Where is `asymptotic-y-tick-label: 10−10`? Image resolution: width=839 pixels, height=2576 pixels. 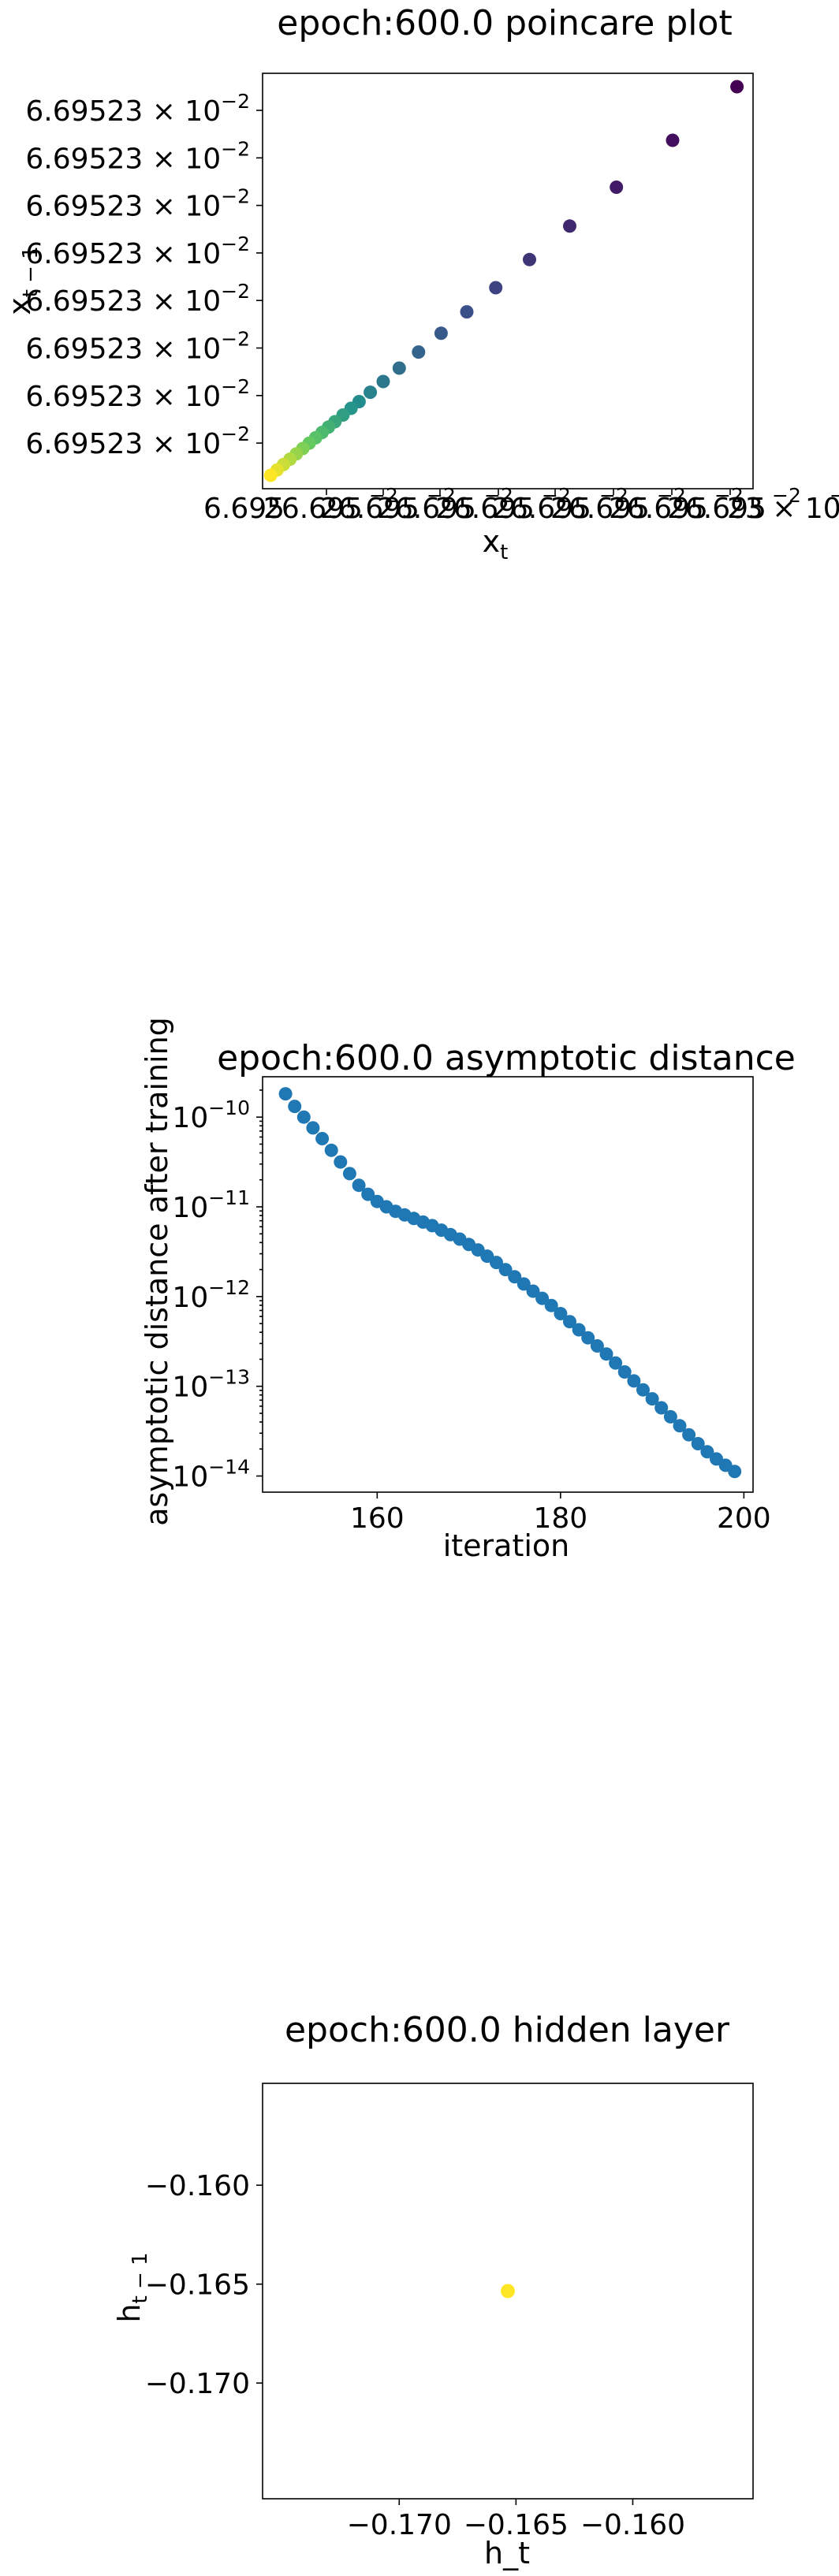
asymptotic-y-tick-label: 10−10 is located at coordinates (211, 1115).